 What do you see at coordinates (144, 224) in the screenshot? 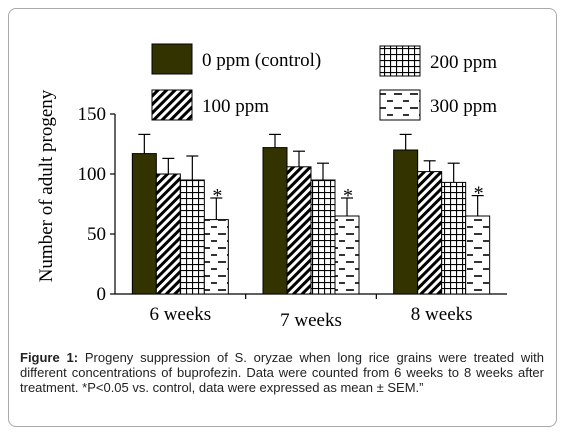
I see `bar-0-ppm-control--6-weeks` at bounding box center [144, 224].